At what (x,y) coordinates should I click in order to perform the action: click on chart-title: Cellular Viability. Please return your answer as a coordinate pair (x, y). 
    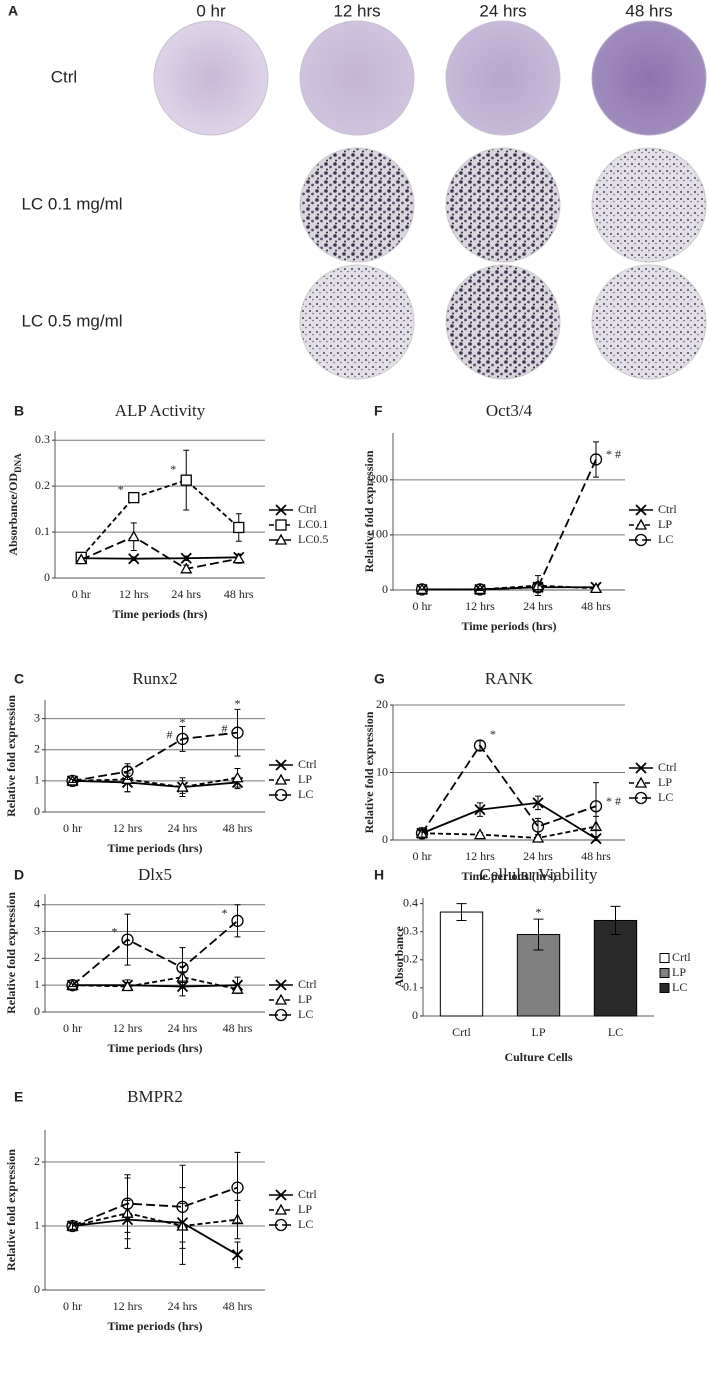
    Looking at the image, I should click on (538, 874).